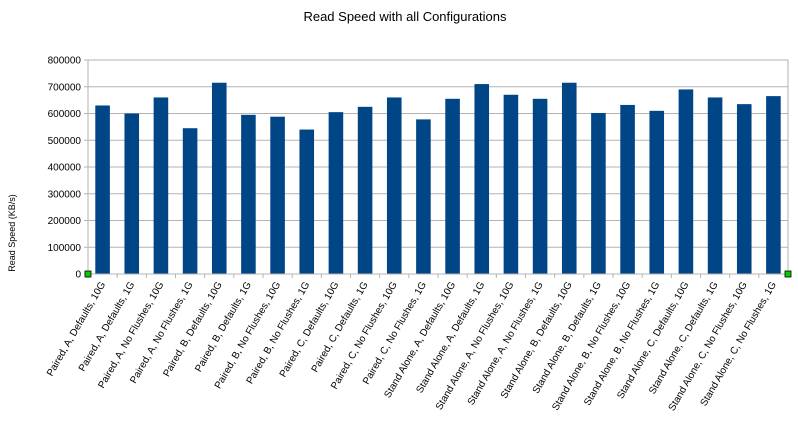 The image size is (798, 426). I want to click on y-tick-label-1: 100000, so click(65, 248).